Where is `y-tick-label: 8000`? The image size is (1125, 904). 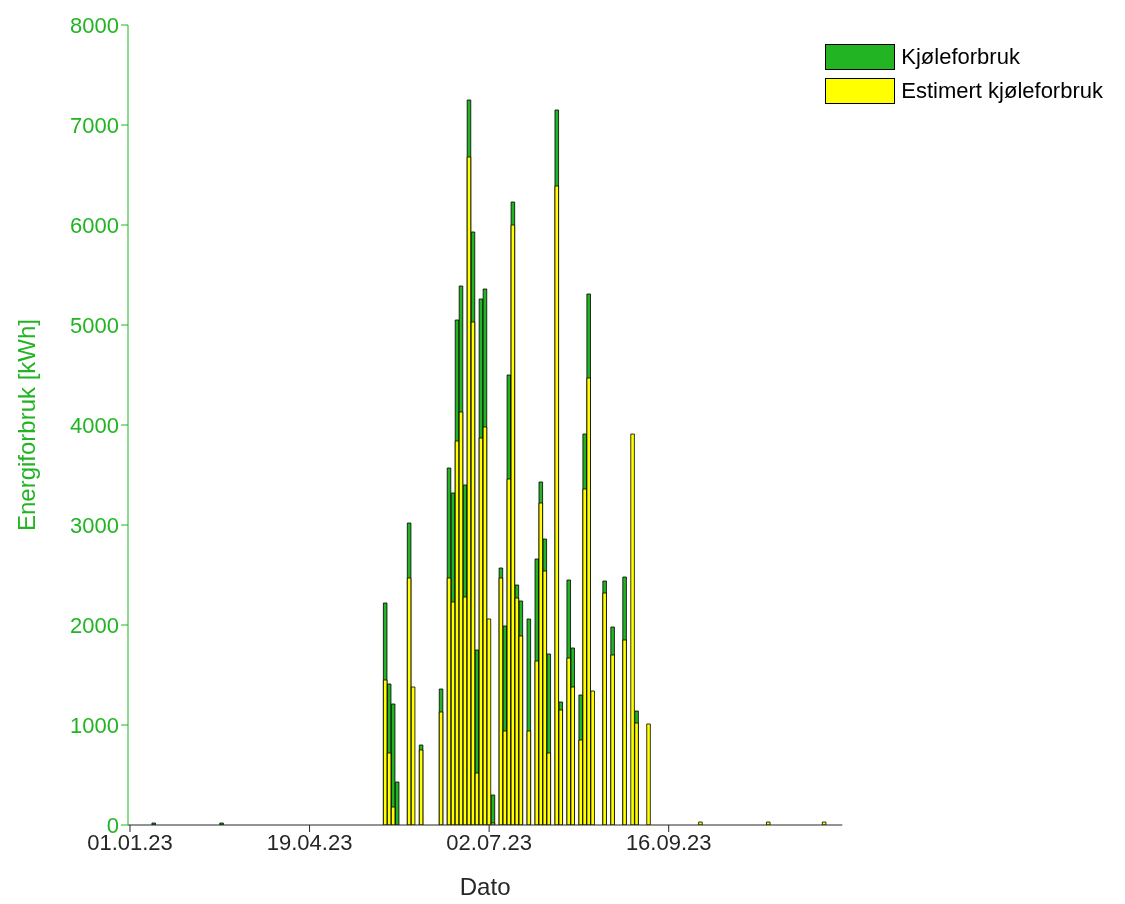 y-tick-label: 8000 is located at coordinates (94, 25).